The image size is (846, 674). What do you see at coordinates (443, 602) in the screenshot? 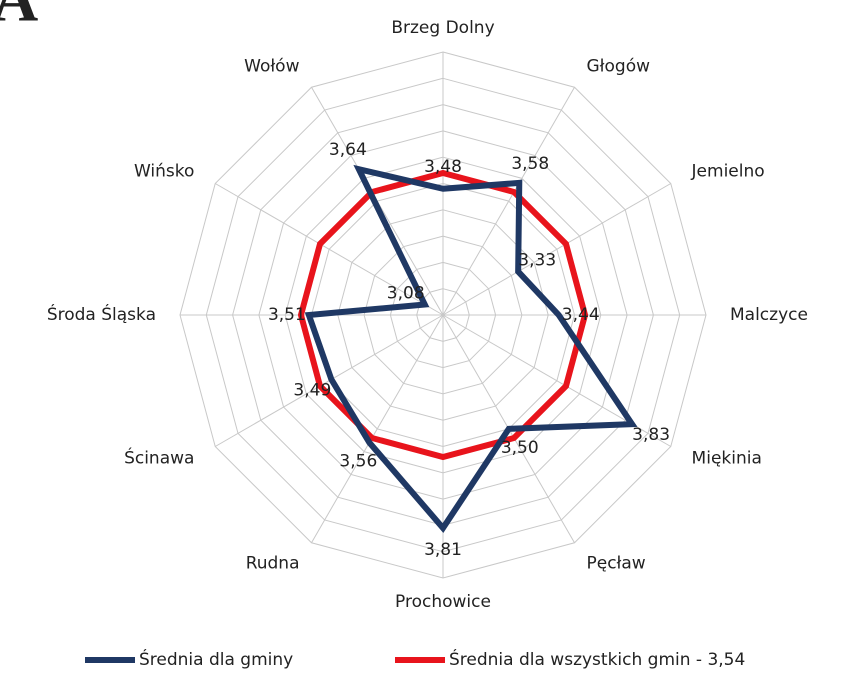
I see `axis-label: Prochowice` at bounding box center [443, 602].